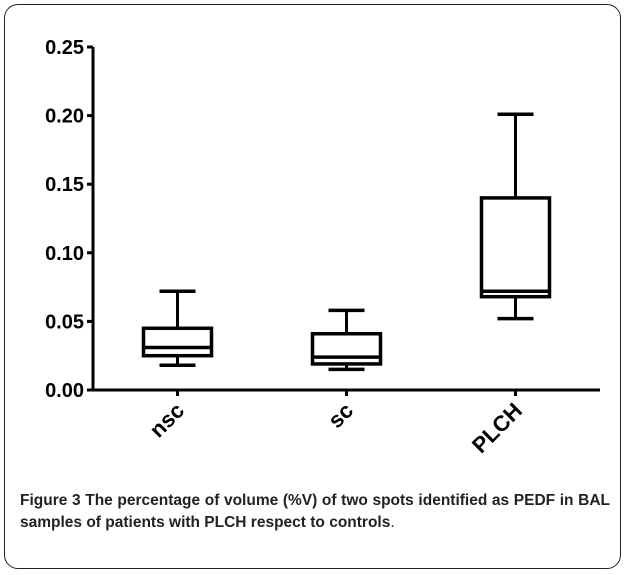 The width and height of the screenshot is (627, 575). What do you see at coordinates (50, 500) in the screenshot?
I see `caption-label: Figure 3` at bounding box center [50, 500].